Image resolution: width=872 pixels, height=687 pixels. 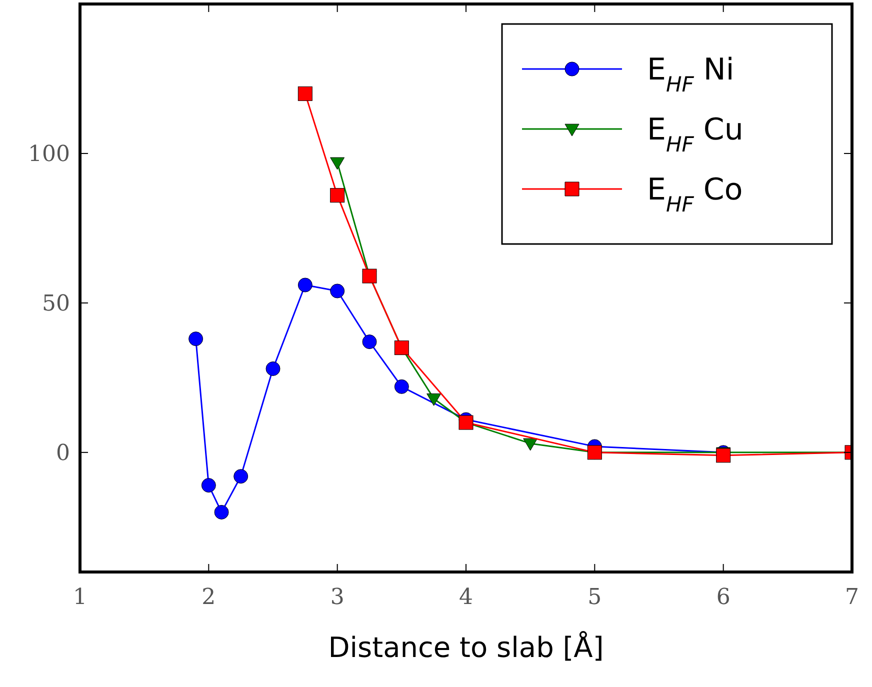 I want to click on x-tick-label: 7, so click(x=852, y=597).